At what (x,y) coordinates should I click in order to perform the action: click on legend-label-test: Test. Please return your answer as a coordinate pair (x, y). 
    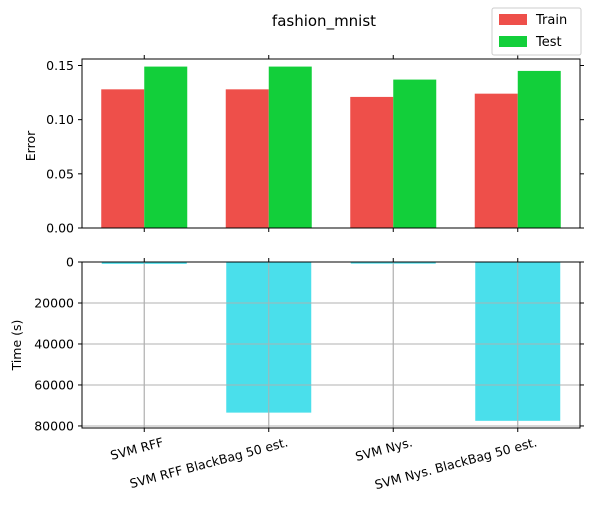
    Looking at the image, I should click on (548, 42).